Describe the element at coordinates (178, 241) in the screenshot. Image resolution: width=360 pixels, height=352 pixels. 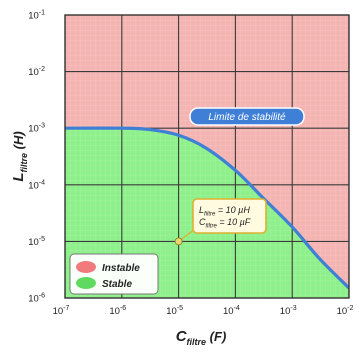
I see `operating-point-marker` at that location.